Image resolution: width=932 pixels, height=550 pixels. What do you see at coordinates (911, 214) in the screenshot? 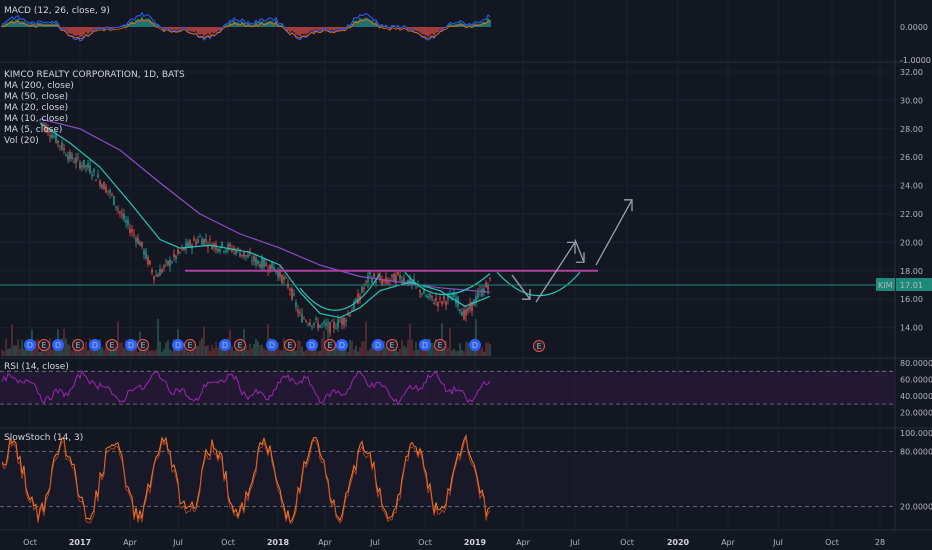
I see `price-tick-label: 22.00` at bounding box center [911, 214].